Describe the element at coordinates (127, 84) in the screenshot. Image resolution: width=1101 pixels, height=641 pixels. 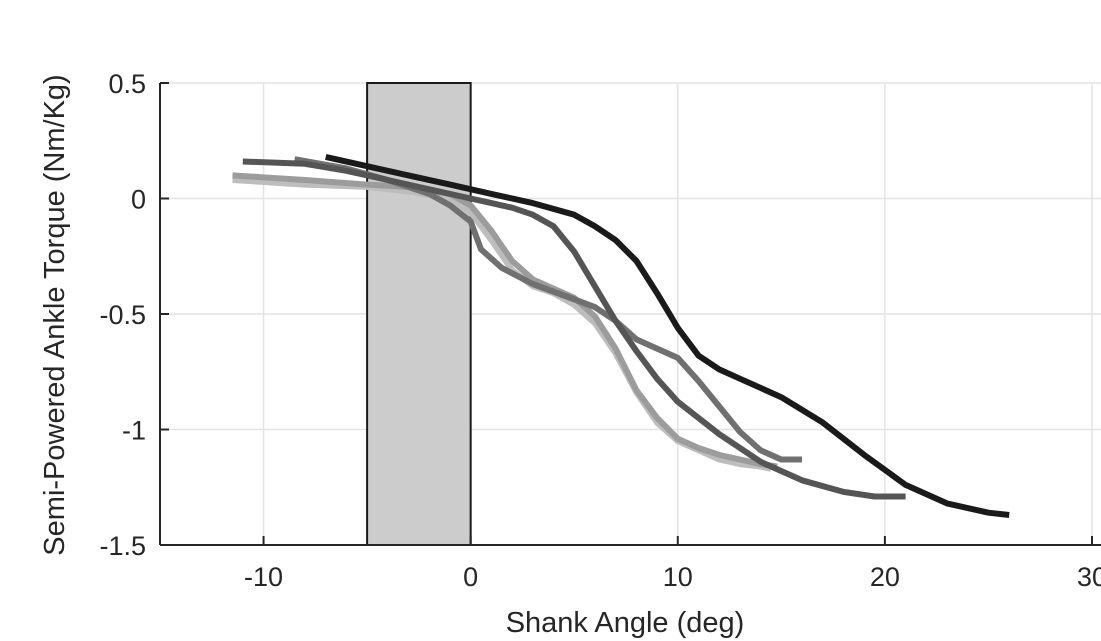
I see `y-tick-label: 0.5` at that location.